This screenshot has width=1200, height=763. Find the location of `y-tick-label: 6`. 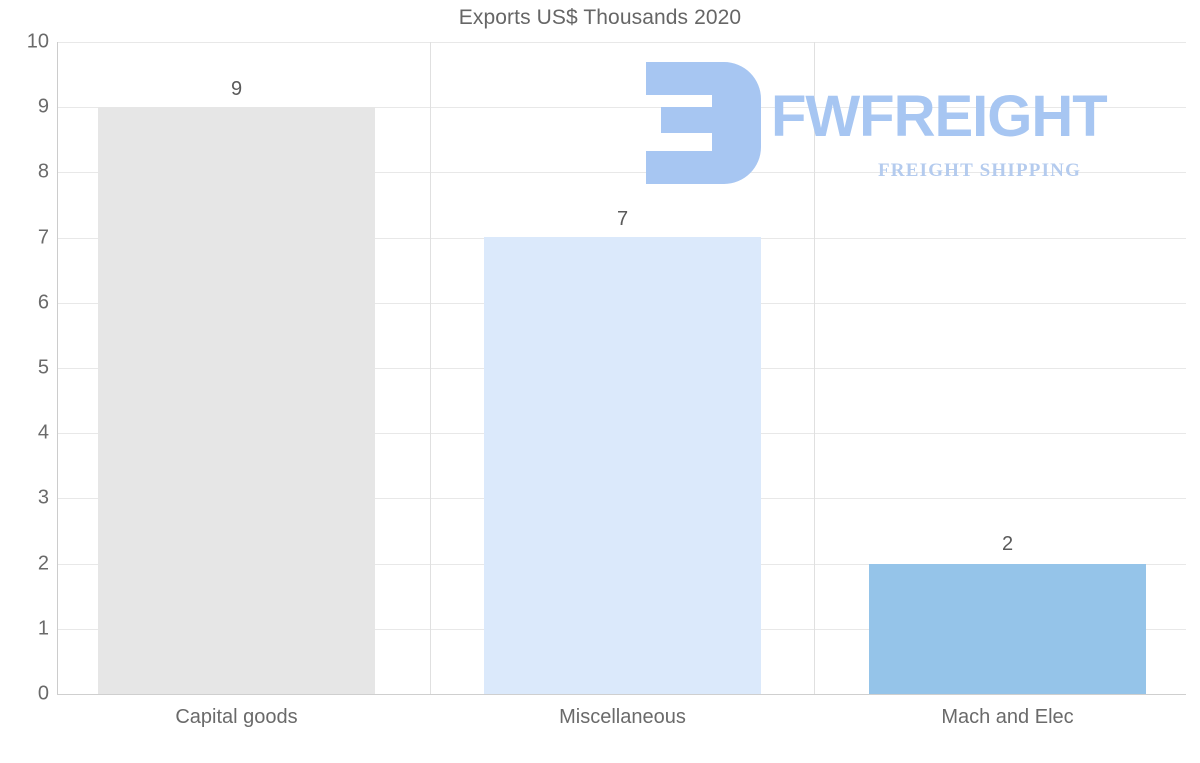

y-tick-label: 6 is located at coordinates (43, 302).